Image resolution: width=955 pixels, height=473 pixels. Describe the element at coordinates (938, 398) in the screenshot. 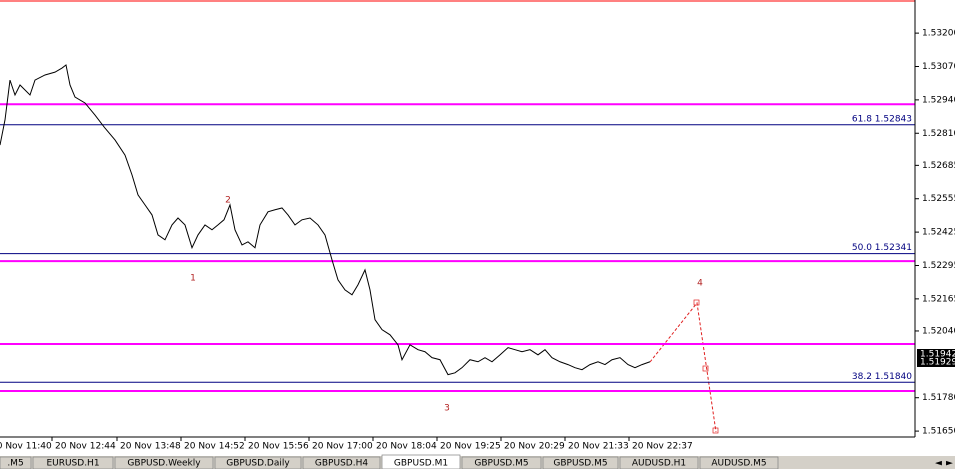

I see `y-tick-label: 1.51780` at that location.